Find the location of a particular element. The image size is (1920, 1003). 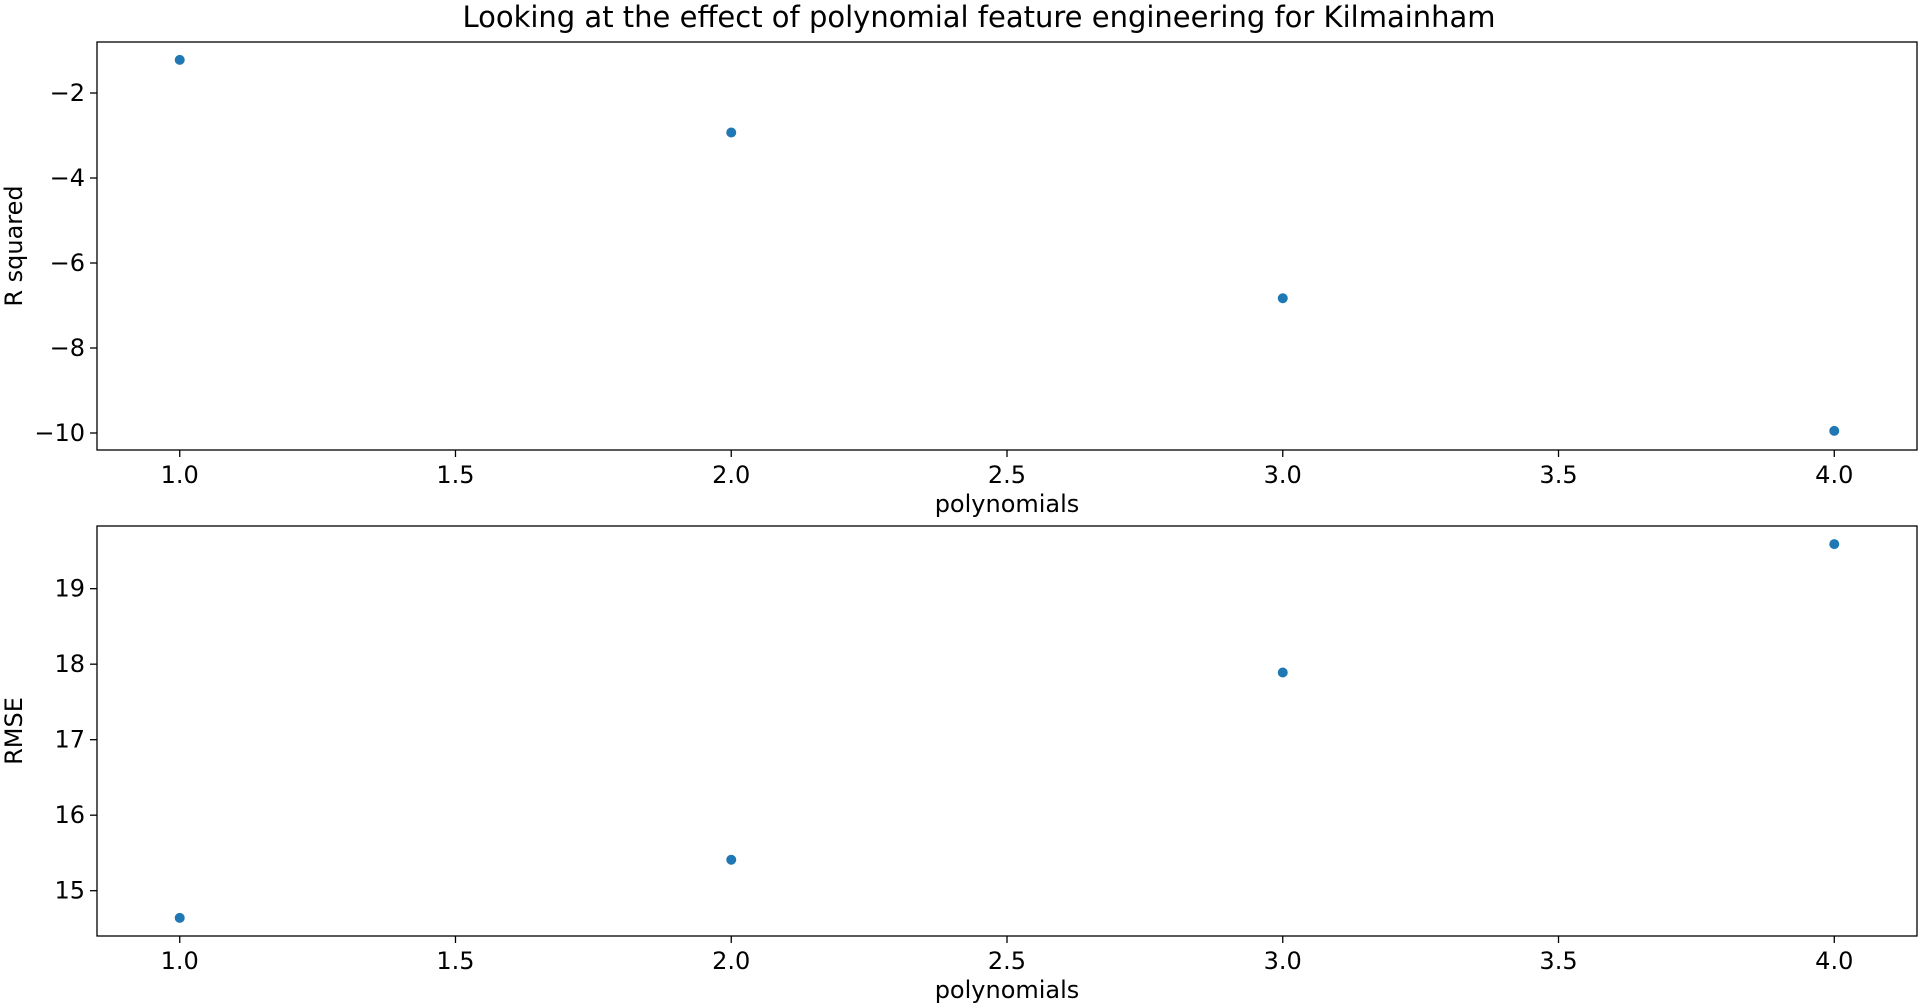

y-axis-label: RMSE is located at coordinates (14, 731).